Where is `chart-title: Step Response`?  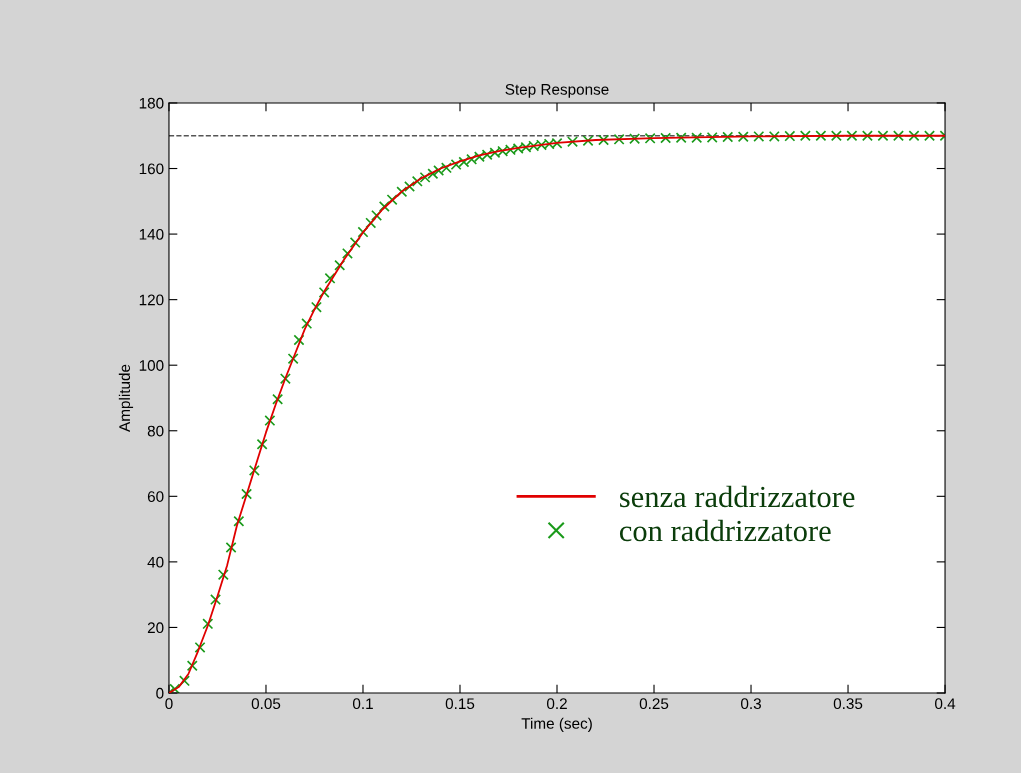
chart-title: Step Response is located at coordinates (557, 90).